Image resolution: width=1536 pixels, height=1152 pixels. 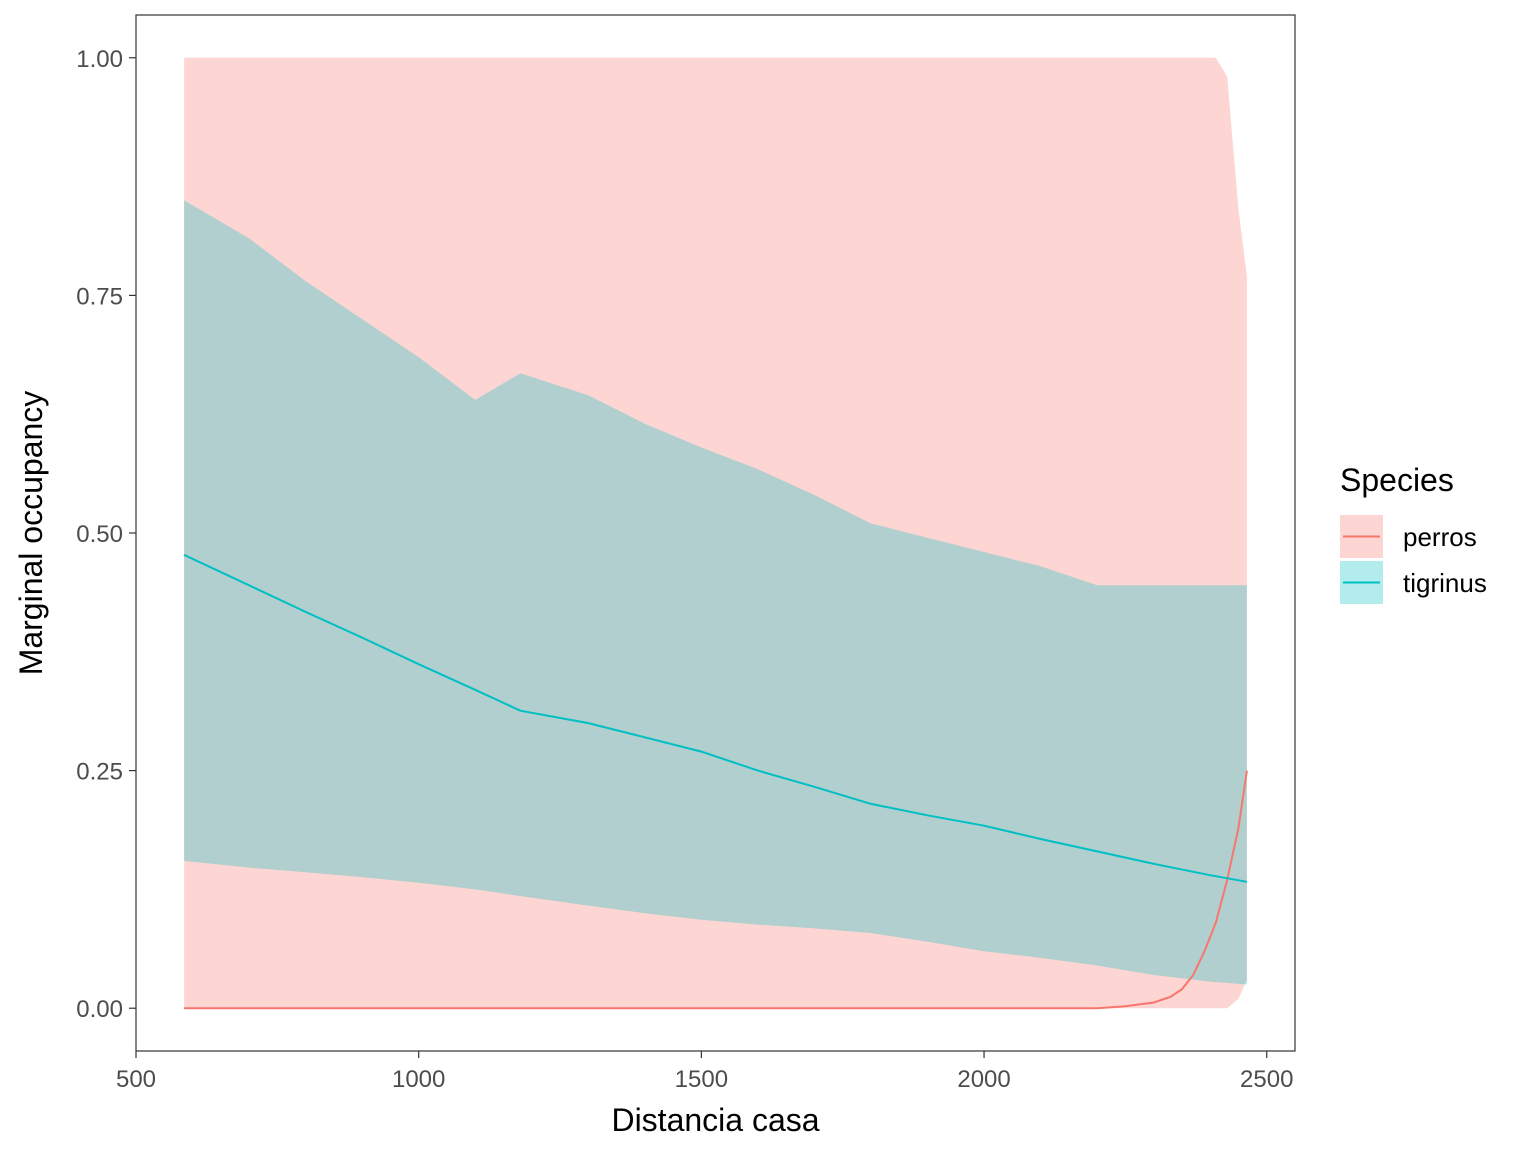 What do you see at coordinates (983, 1079) in the screenshot?
I see `x-tick-label: 2000` at bounding box center [983, 1079].